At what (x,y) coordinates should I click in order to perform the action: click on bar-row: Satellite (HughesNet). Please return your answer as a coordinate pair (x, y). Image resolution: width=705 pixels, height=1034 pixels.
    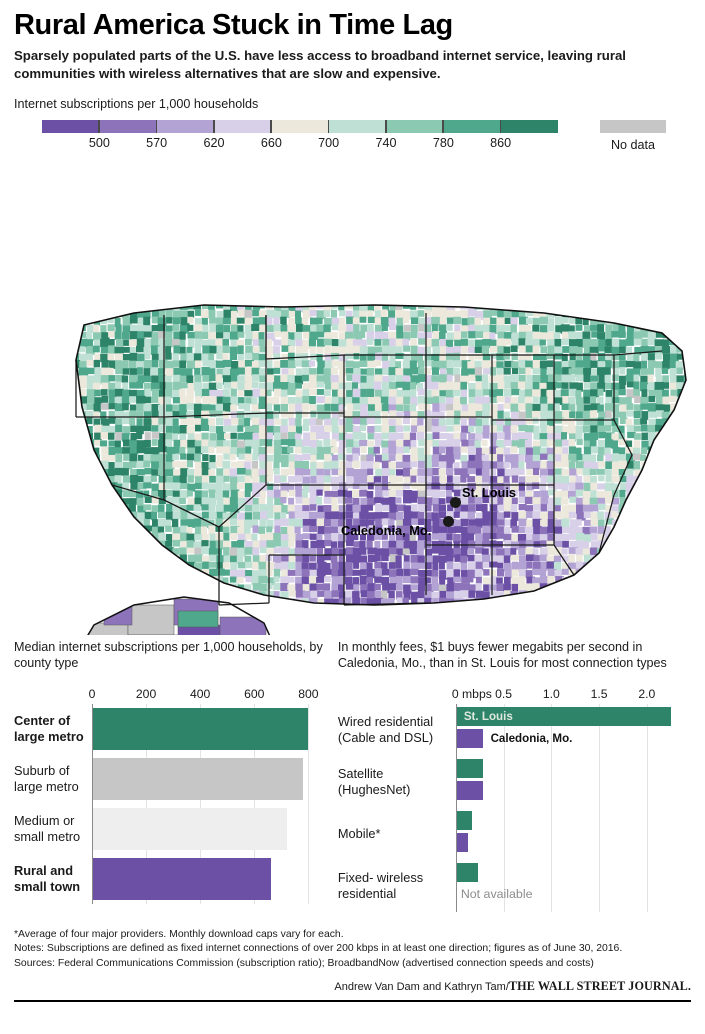
    Looking at the image, I should click on (514, 781).